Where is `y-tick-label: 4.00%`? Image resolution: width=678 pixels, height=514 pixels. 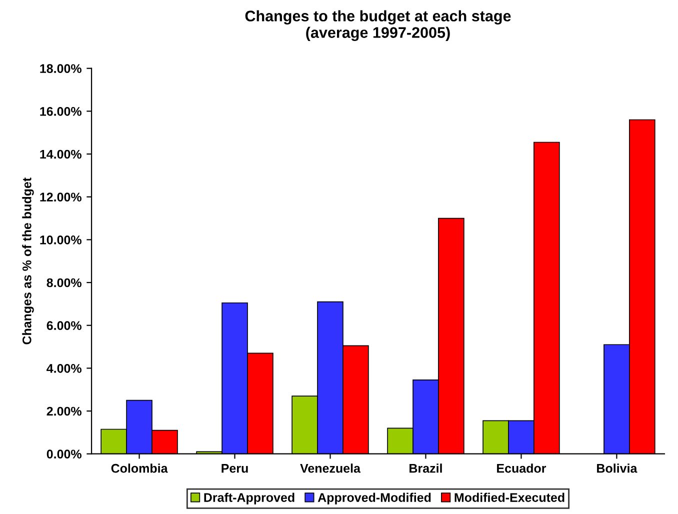 y-tick-label: 4.00% is located at coordinates (64, 368).